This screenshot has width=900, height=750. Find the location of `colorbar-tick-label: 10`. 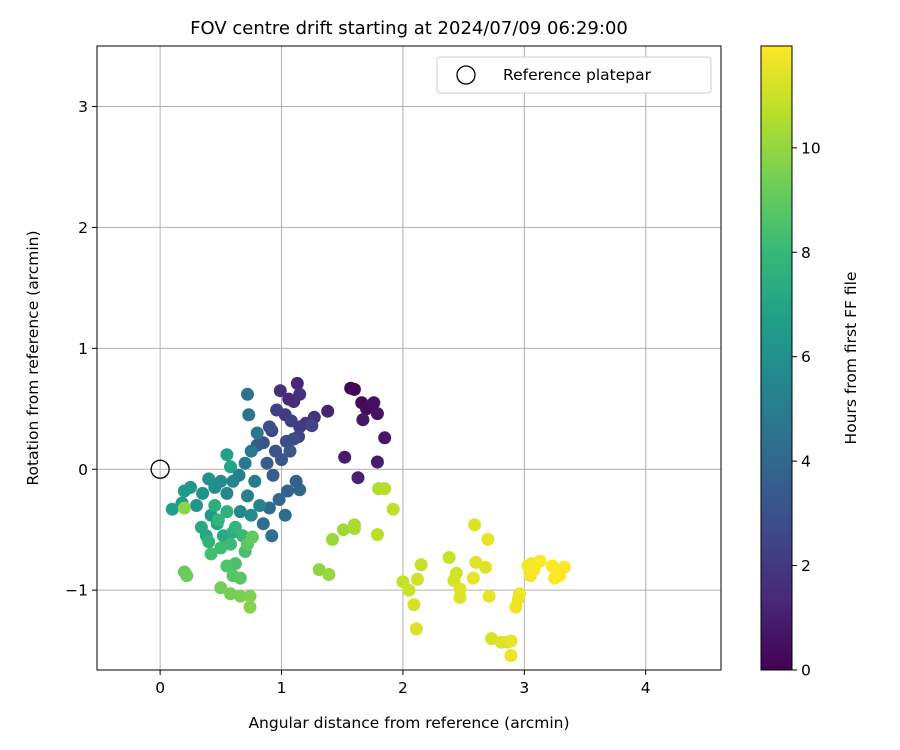

colorbar-tick-label: 10 is located at coordinates (811, 148).